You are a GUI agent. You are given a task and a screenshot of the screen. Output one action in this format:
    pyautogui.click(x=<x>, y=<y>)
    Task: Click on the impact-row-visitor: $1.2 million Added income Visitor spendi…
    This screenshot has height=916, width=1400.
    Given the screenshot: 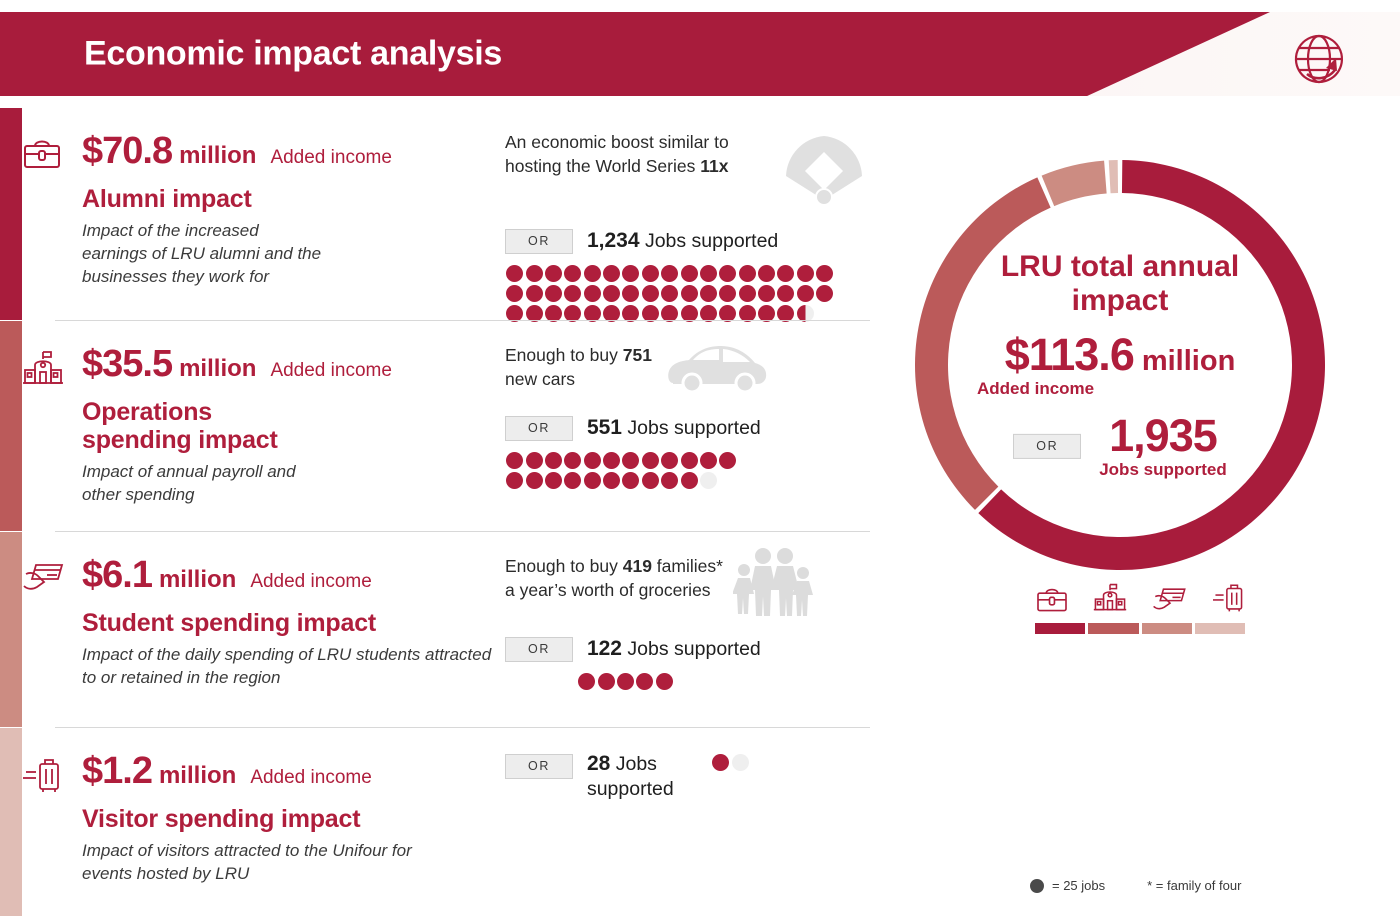 What is the action you would take?
    pyautogui.click(x=445, y=822)
    